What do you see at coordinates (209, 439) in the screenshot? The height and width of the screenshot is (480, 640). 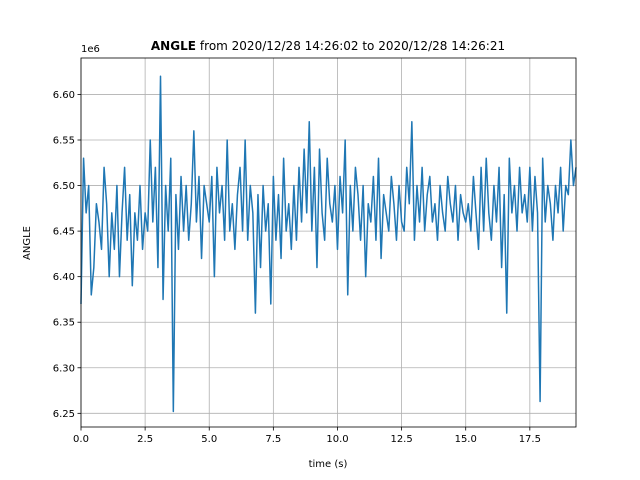 I see `x-tick-label: 5.0` at bounding box center [209, 439].